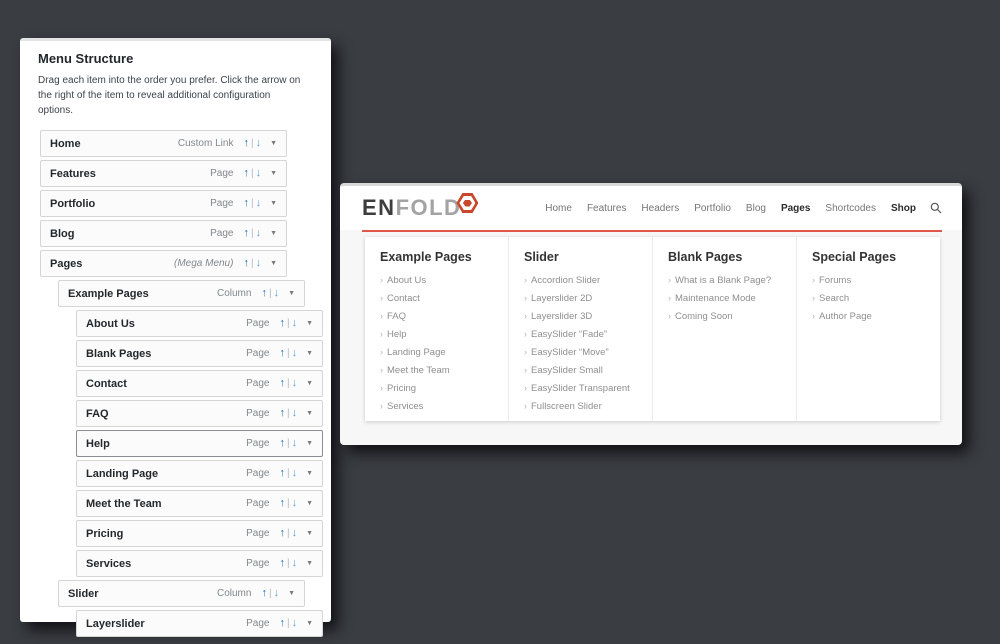 This screenshot has height=644, width=1000. I want to click on menu-item-row: Slider Column ↑ | ↓ ▼, so click(181, 593).